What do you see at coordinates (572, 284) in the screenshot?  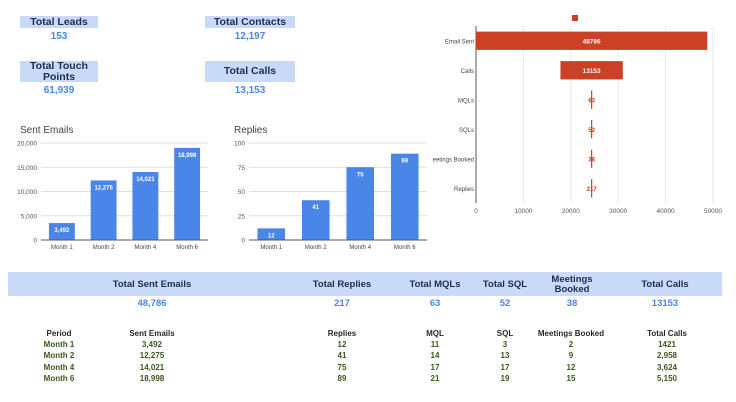 I see `summary-header: Meetings Booked` at bounding box center [572, 284].